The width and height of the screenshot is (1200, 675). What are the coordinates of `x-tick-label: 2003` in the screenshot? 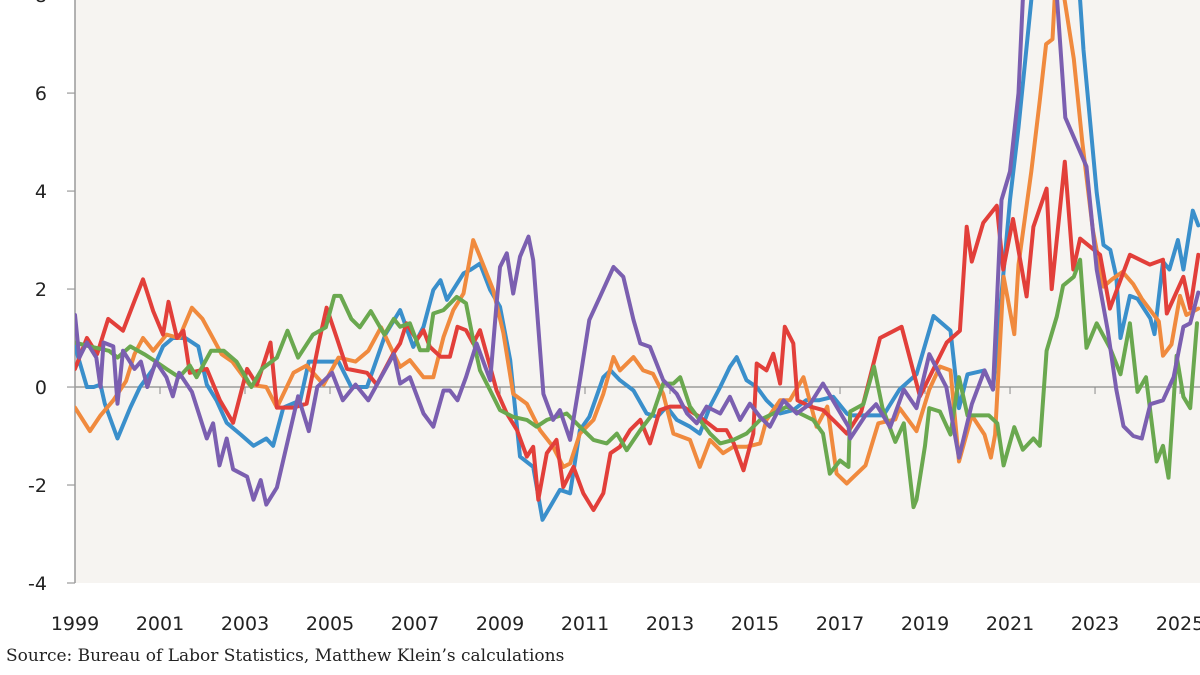 It's located at (245, 624).